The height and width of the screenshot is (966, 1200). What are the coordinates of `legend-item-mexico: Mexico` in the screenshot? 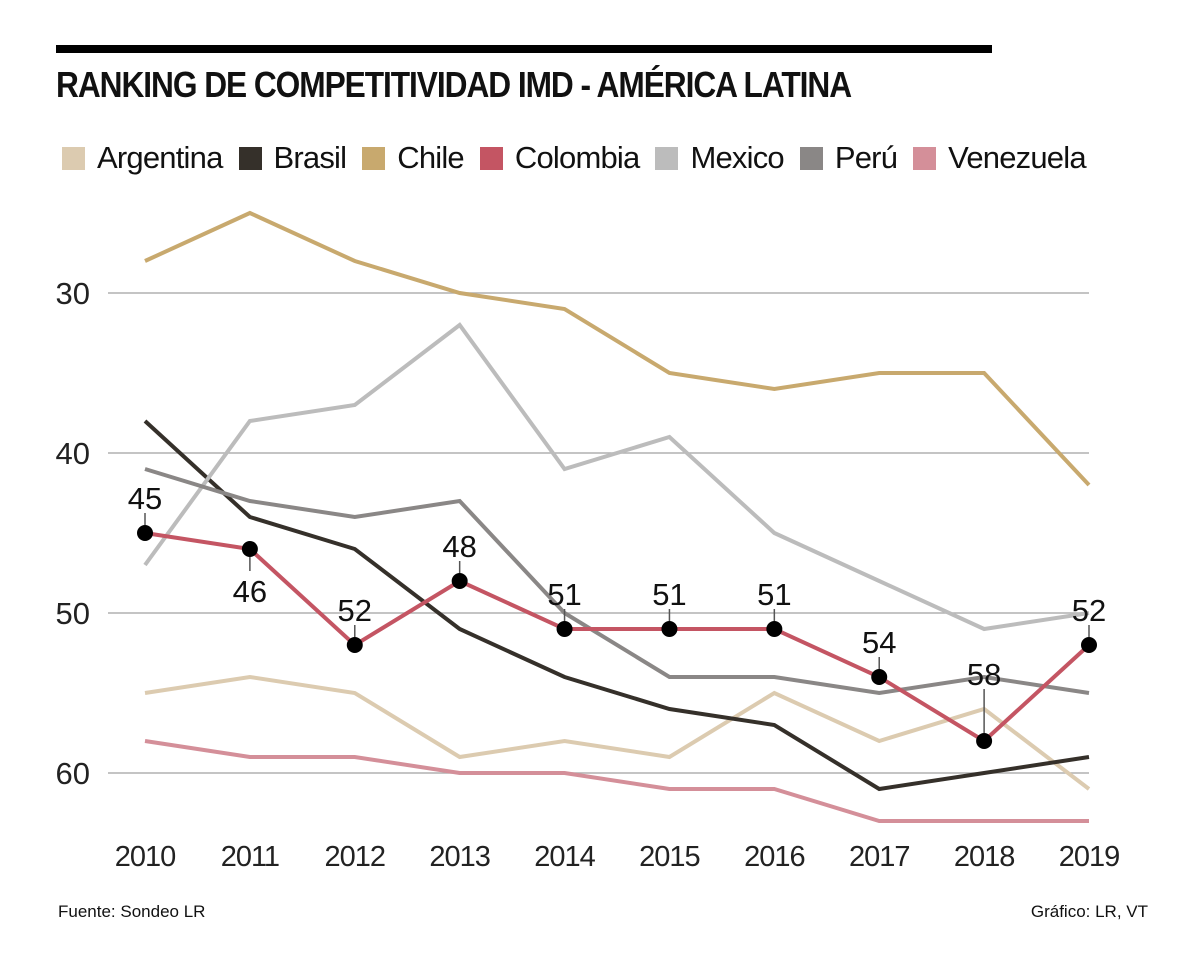 It's located at (720, 158).